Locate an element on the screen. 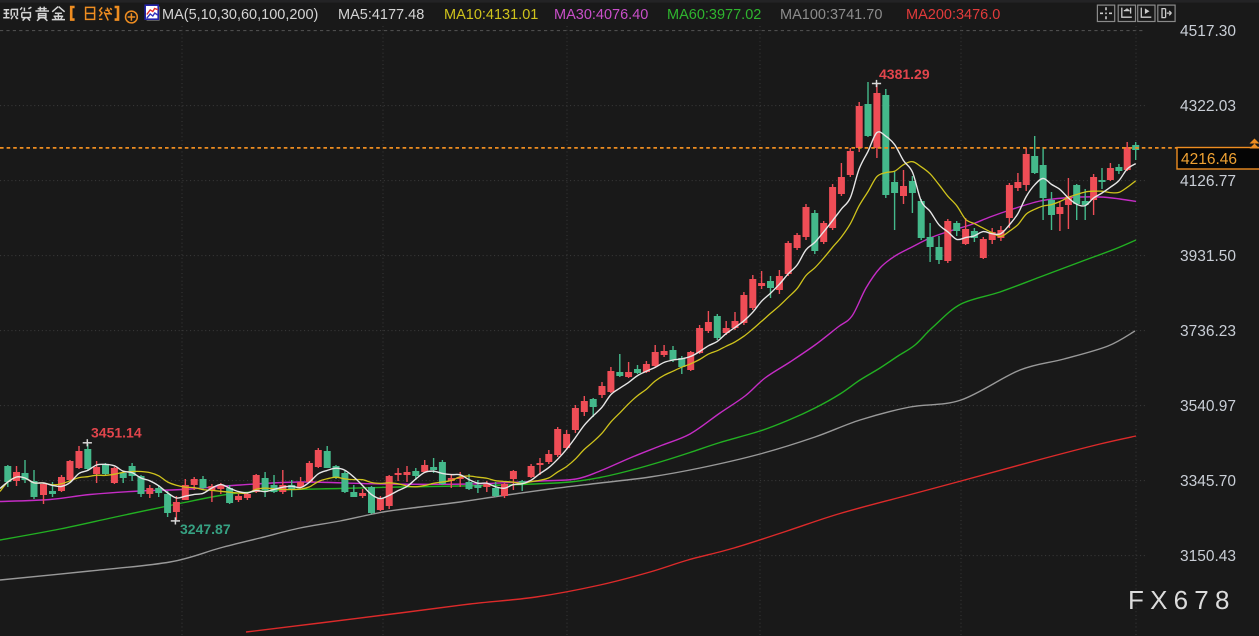 Image resolution: width=1259 pixels, height=636 pixels. svg-text: 3931.50 is located at coordinates (1208, 256).